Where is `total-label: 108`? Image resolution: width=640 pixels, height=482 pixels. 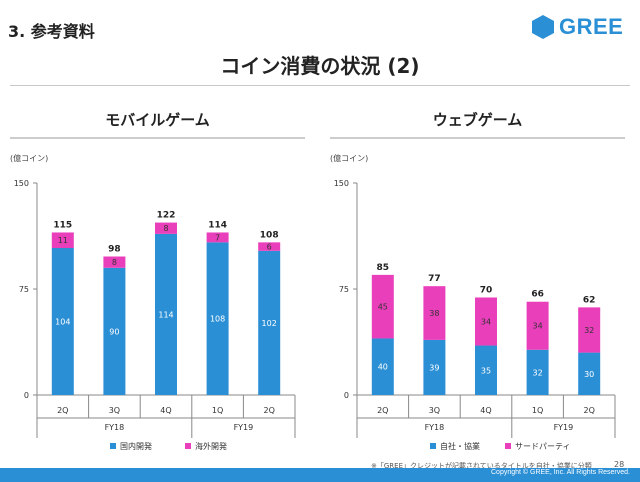
total-label: 108 is located at coordinates (269, 235).